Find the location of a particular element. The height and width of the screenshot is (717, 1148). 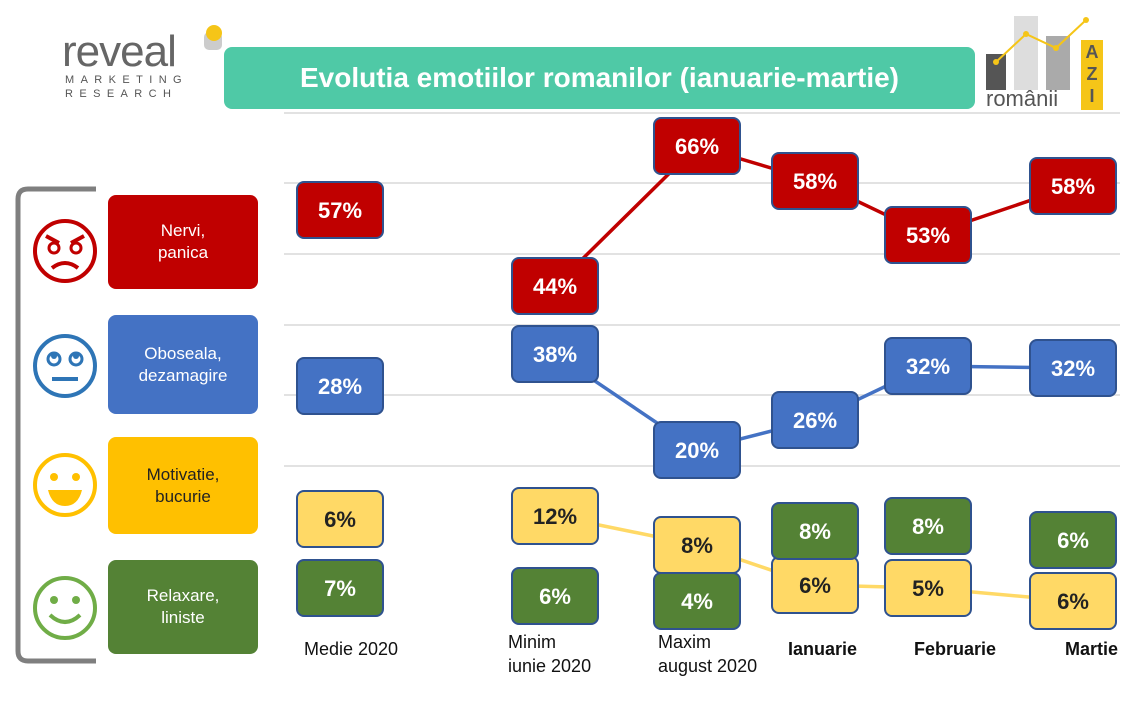

category-label: august 2020 is located at coordinates (707, 666).